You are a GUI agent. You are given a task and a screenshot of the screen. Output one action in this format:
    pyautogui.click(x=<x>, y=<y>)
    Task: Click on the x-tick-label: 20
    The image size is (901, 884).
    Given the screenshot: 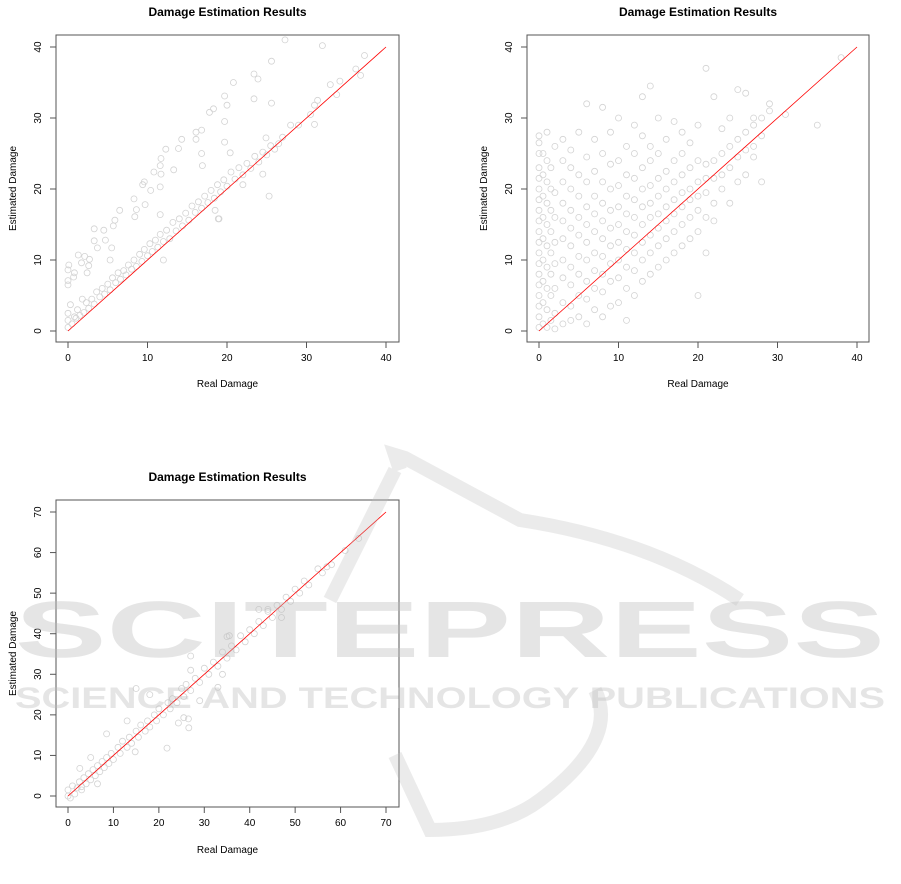 What is the action you would take?
    pyautogui.click(x=227, y=358)
    